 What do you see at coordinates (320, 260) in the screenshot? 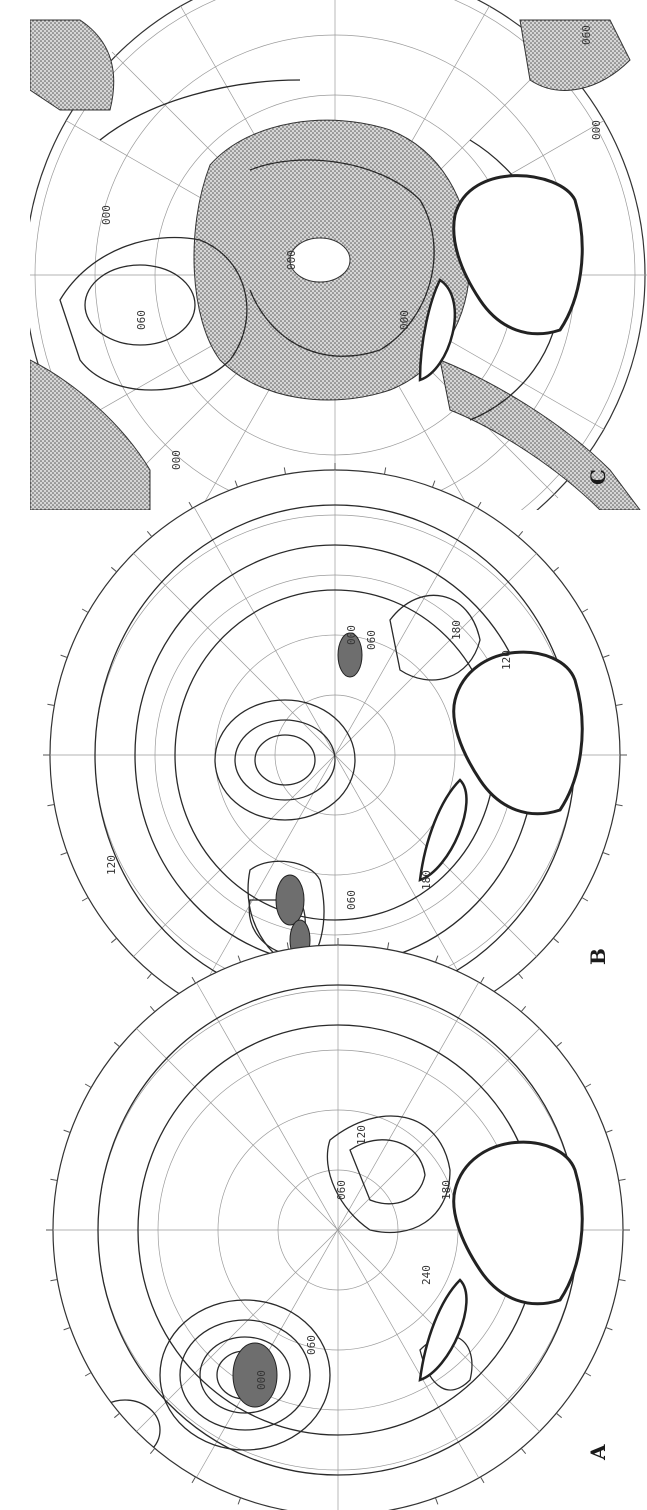
I see `panel-c-inner-region` at bounding box center [320, 260].